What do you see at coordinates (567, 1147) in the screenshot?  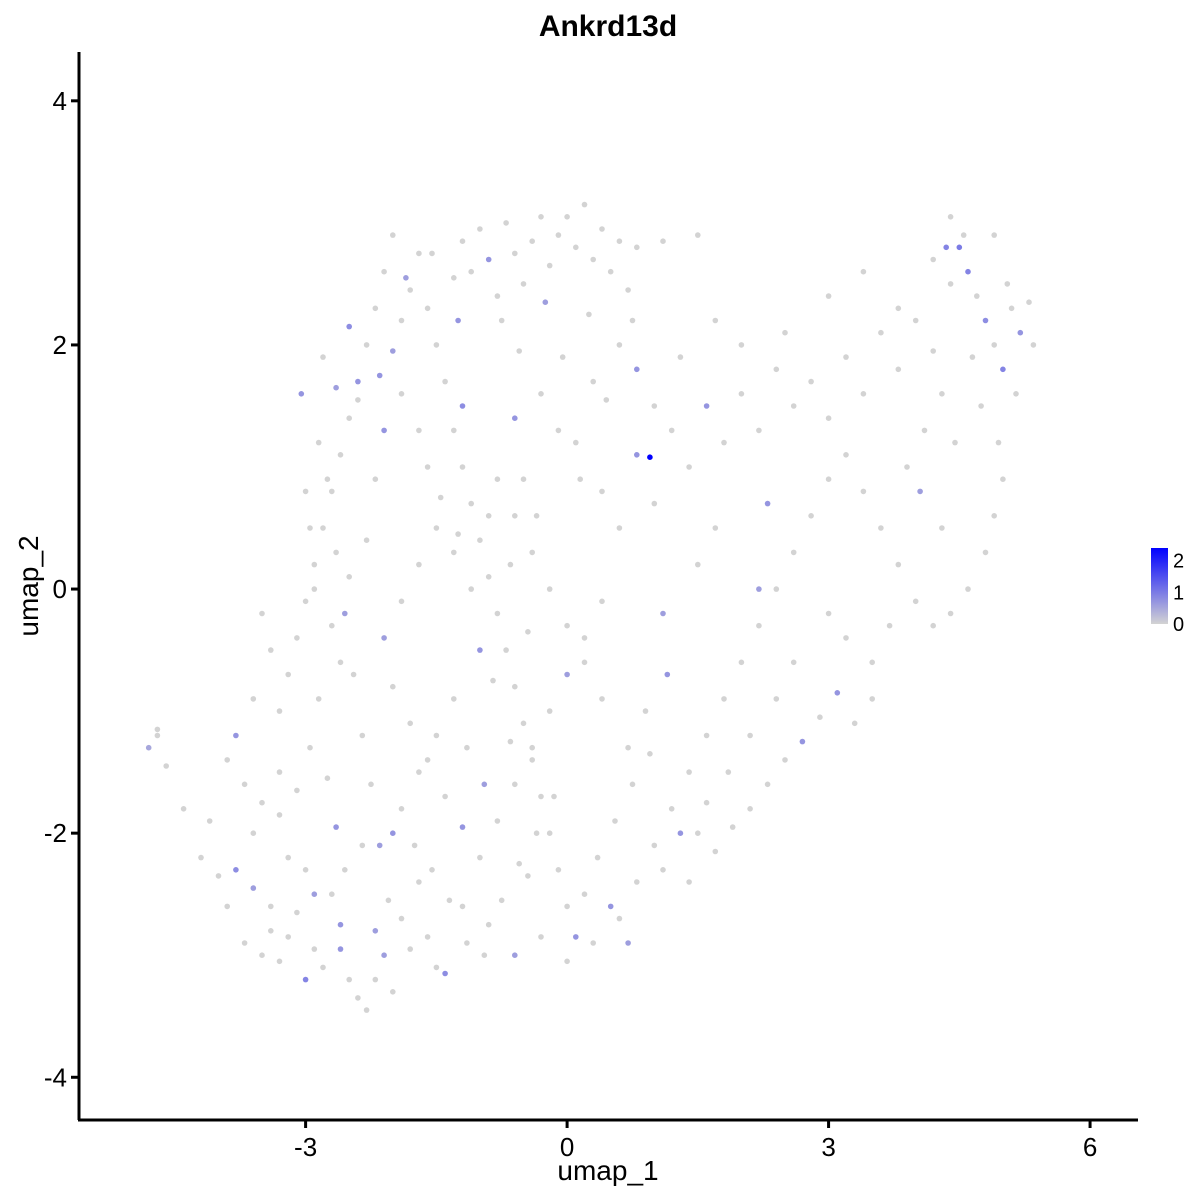 I see `x-tick-label: 0` at bounding box center [567, 1147].